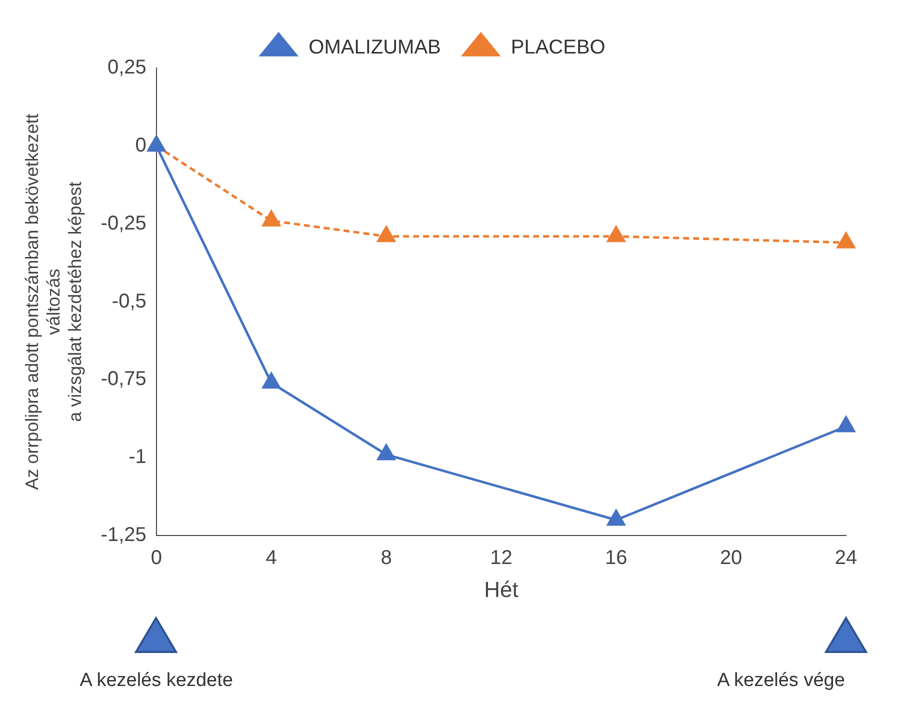  What do you see at coordinates (731, 558) in the screenshot?
I see `x-tick-label: 20` at bounding box center [731, 558].